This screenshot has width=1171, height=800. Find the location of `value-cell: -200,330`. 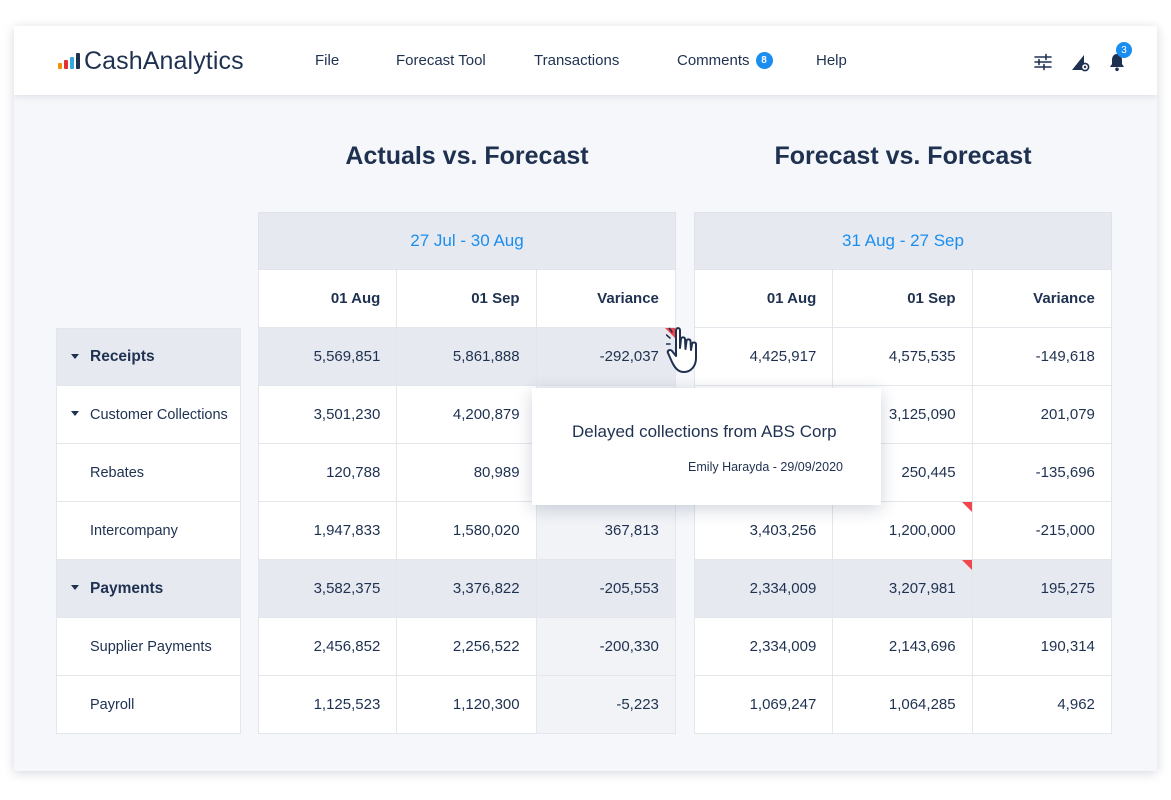

value-cell: -200,330 is located at coordinates (606, 647).